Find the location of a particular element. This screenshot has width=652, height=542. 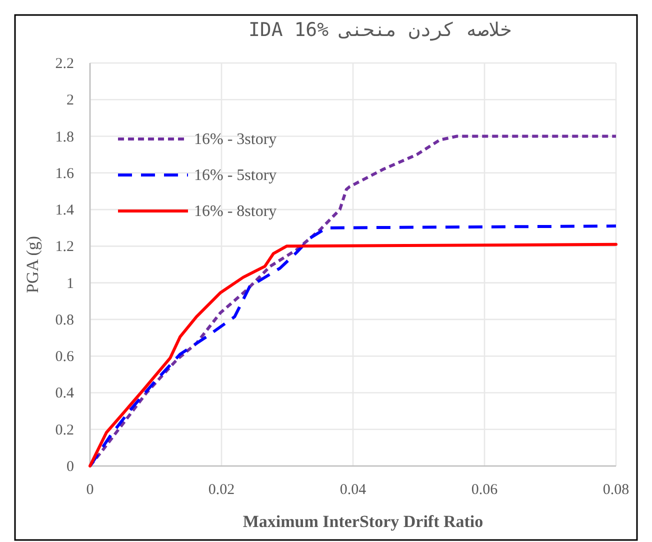

y-tick-label: 1.8 is located at coordinates (64, 137).